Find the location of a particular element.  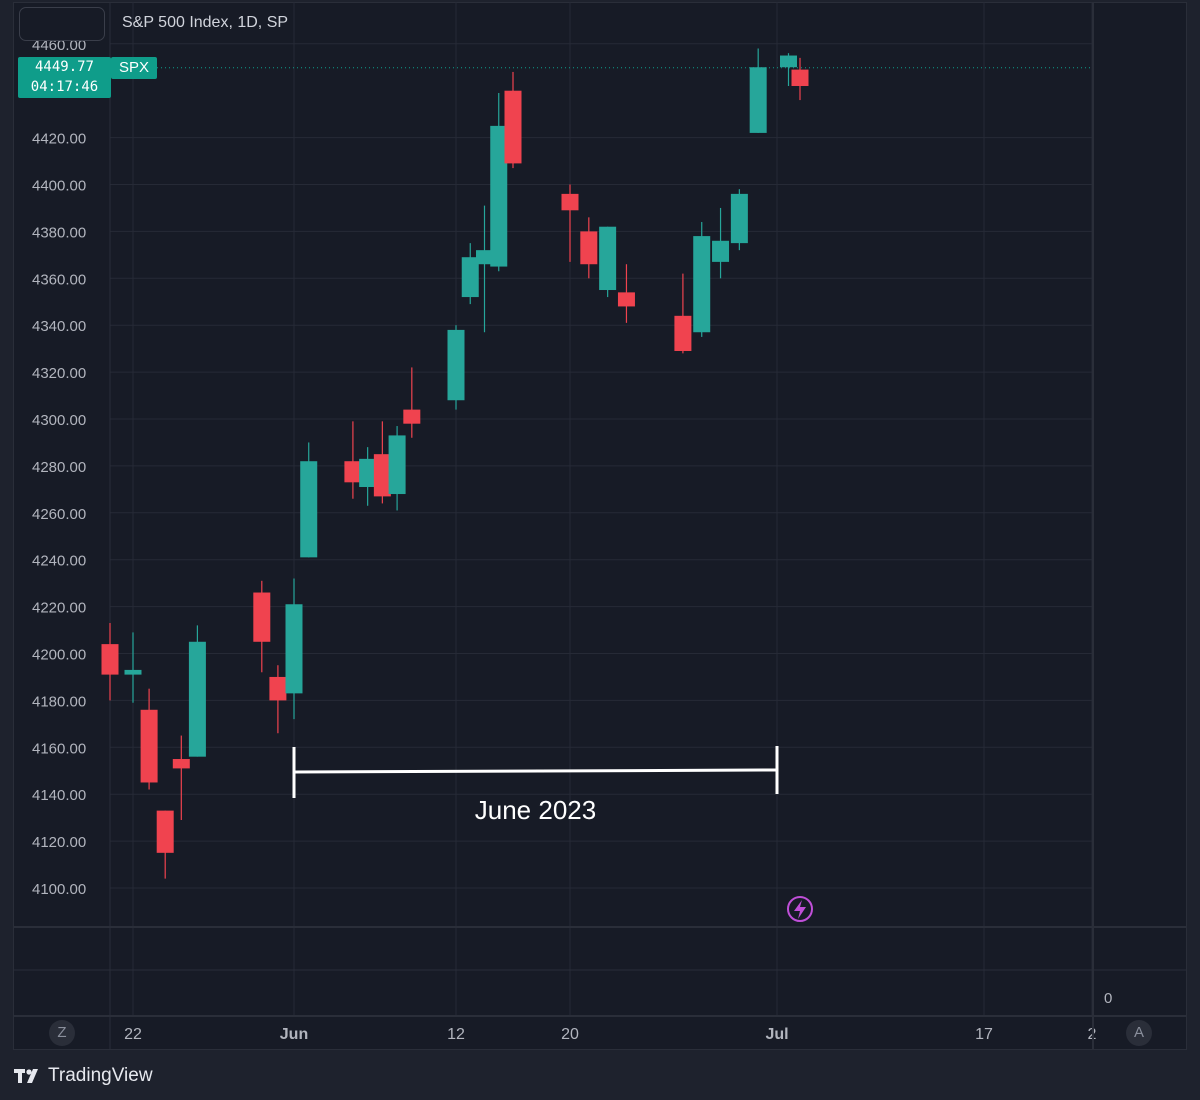

y-tick-label: 4100.00 is located at coordinates (59, 889).